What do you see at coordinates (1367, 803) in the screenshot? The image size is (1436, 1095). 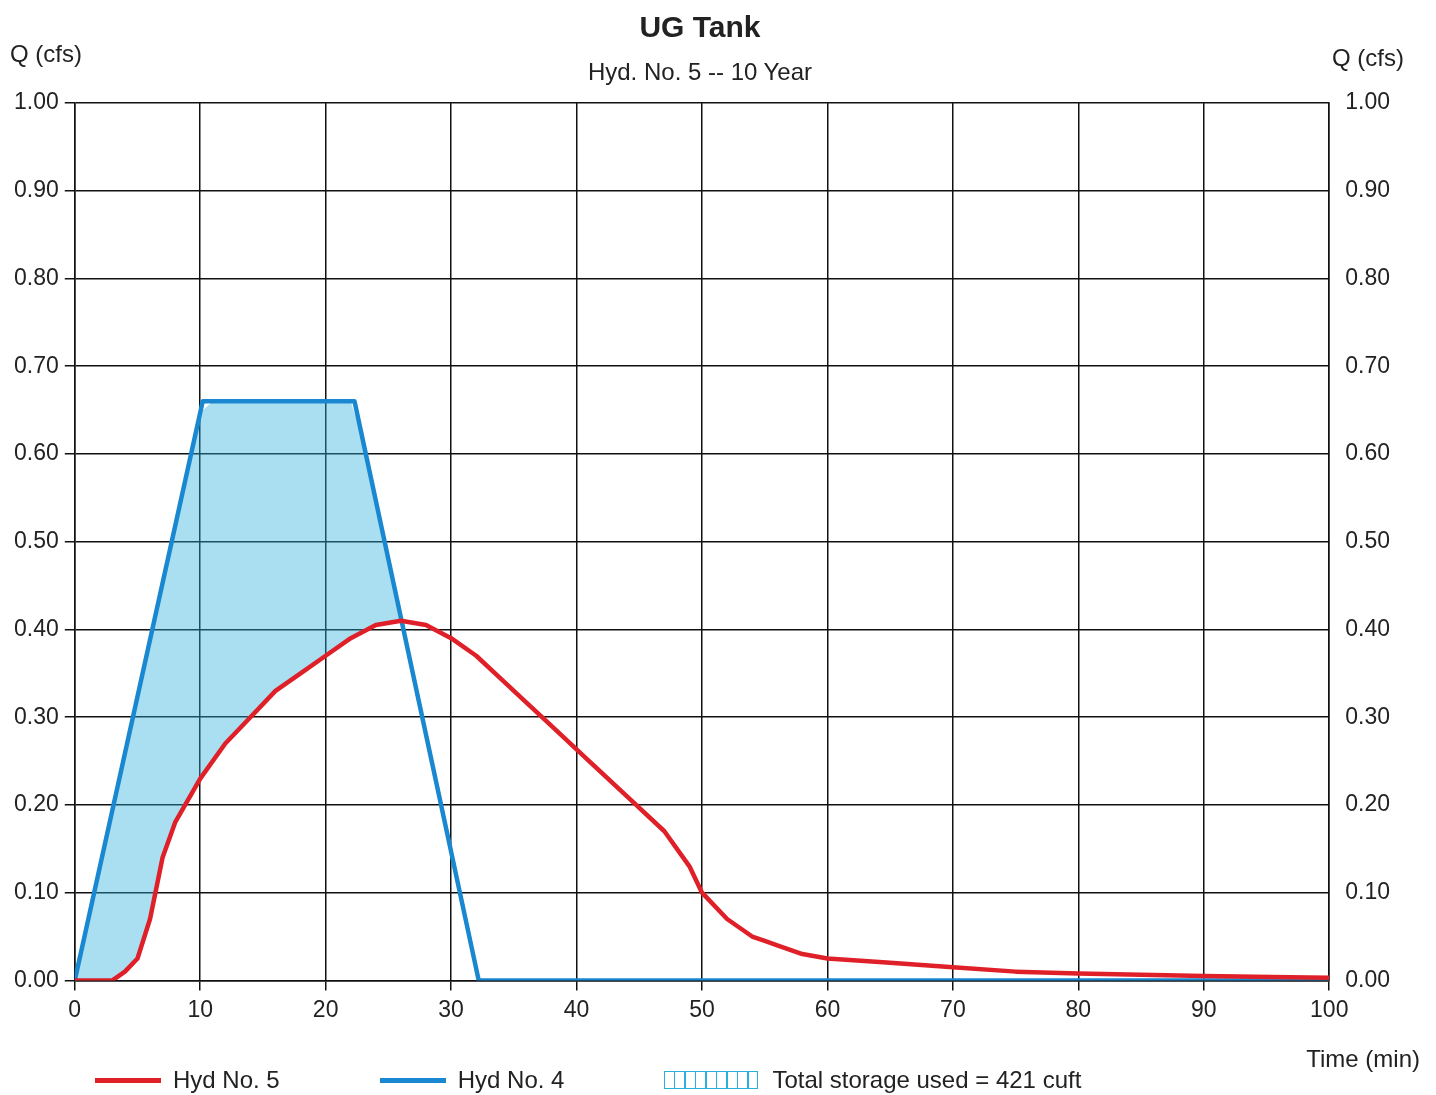 I see `y2-tick-label: 0.20` at bounding box center [1367, 803].